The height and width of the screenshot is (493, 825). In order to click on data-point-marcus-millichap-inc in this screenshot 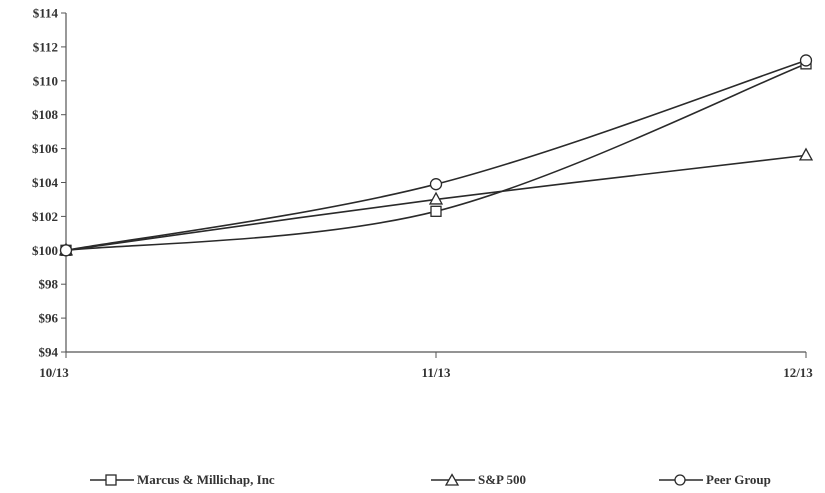, I will do `click(436, 211)`.